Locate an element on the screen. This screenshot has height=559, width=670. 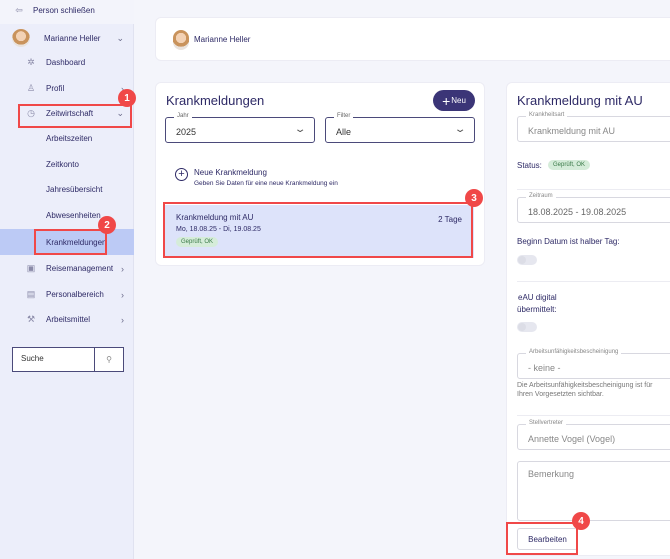
arrow-left-icon: ⇦ is located at coordinates (19, 10).